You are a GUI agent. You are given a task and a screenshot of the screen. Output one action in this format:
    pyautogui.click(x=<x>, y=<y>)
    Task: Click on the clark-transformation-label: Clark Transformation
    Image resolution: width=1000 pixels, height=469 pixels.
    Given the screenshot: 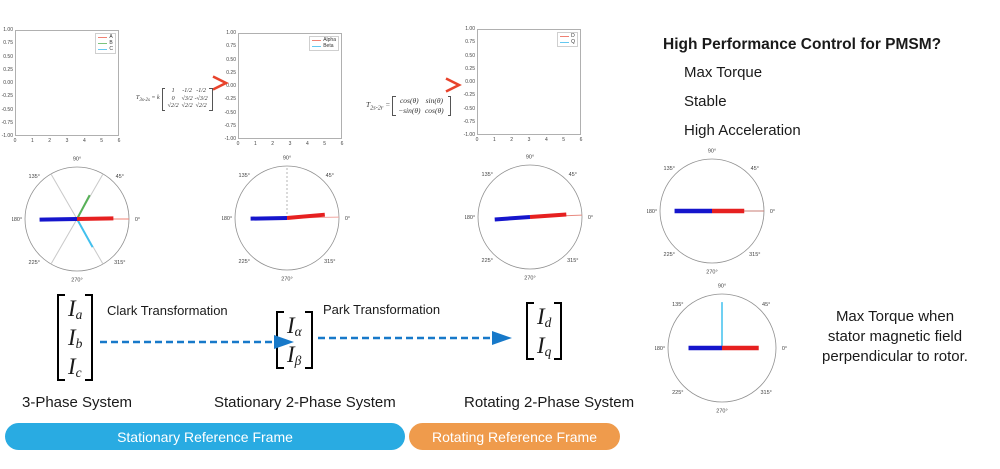 What is the action you would take?
    pyautogui.click(x=167, y=310)
    